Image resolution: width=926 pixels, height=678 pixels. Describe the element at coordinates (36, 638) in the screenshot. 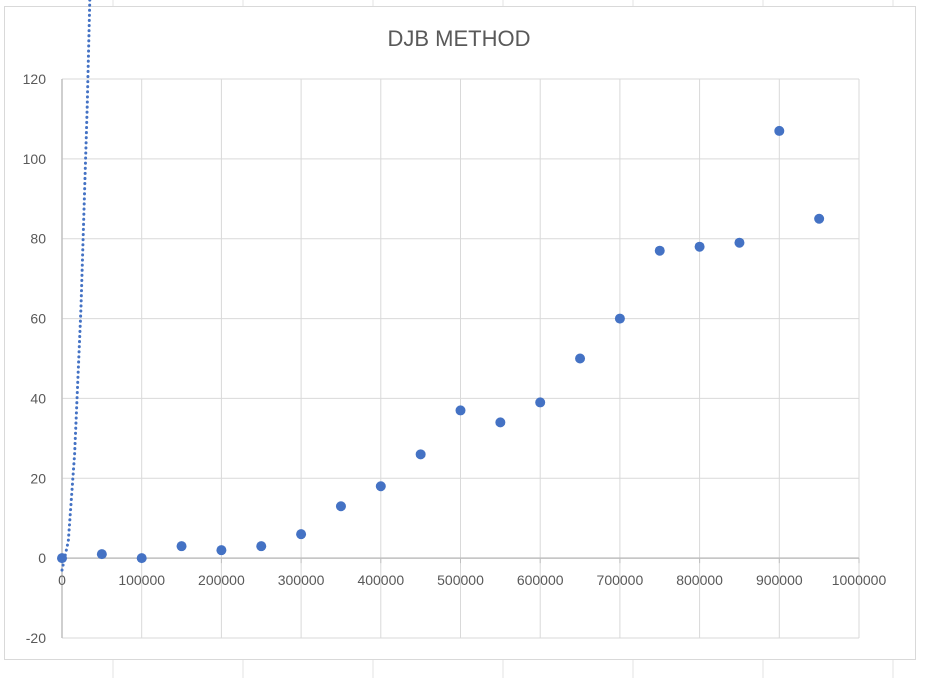

I see `y-tick-label: -20` at that location.